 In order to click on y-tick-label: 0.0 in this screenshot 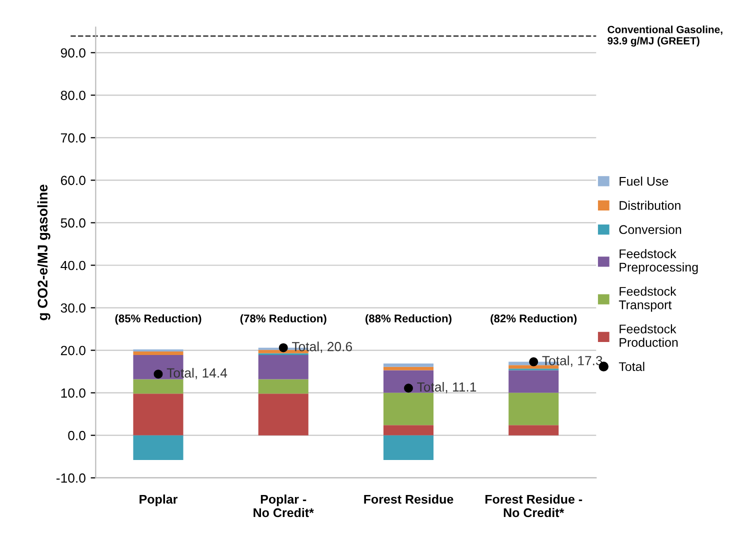, I will do `click(77, 435)`.